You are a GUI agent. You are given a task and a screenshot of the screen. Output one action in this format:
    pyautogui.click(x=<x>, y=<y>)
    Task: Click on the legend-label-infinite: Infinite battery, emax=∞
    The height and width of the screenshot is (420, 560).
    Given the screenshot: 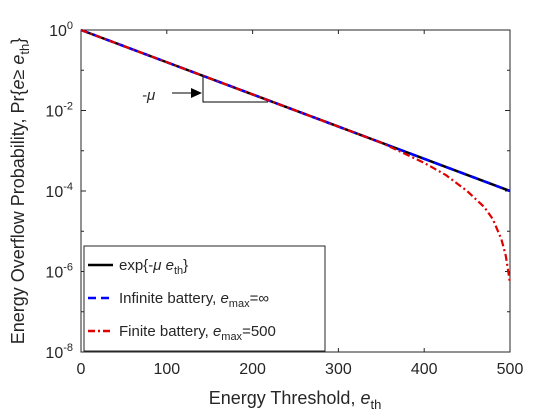 What is the action you would take?
    pyautogui.click(x=194, y=300)
    